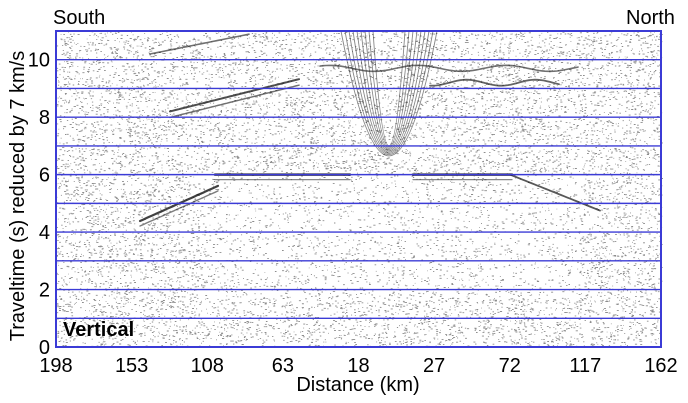 The width and height of the screenshot is (688, 403). I want to click on south-label: South, so click(79, 18).